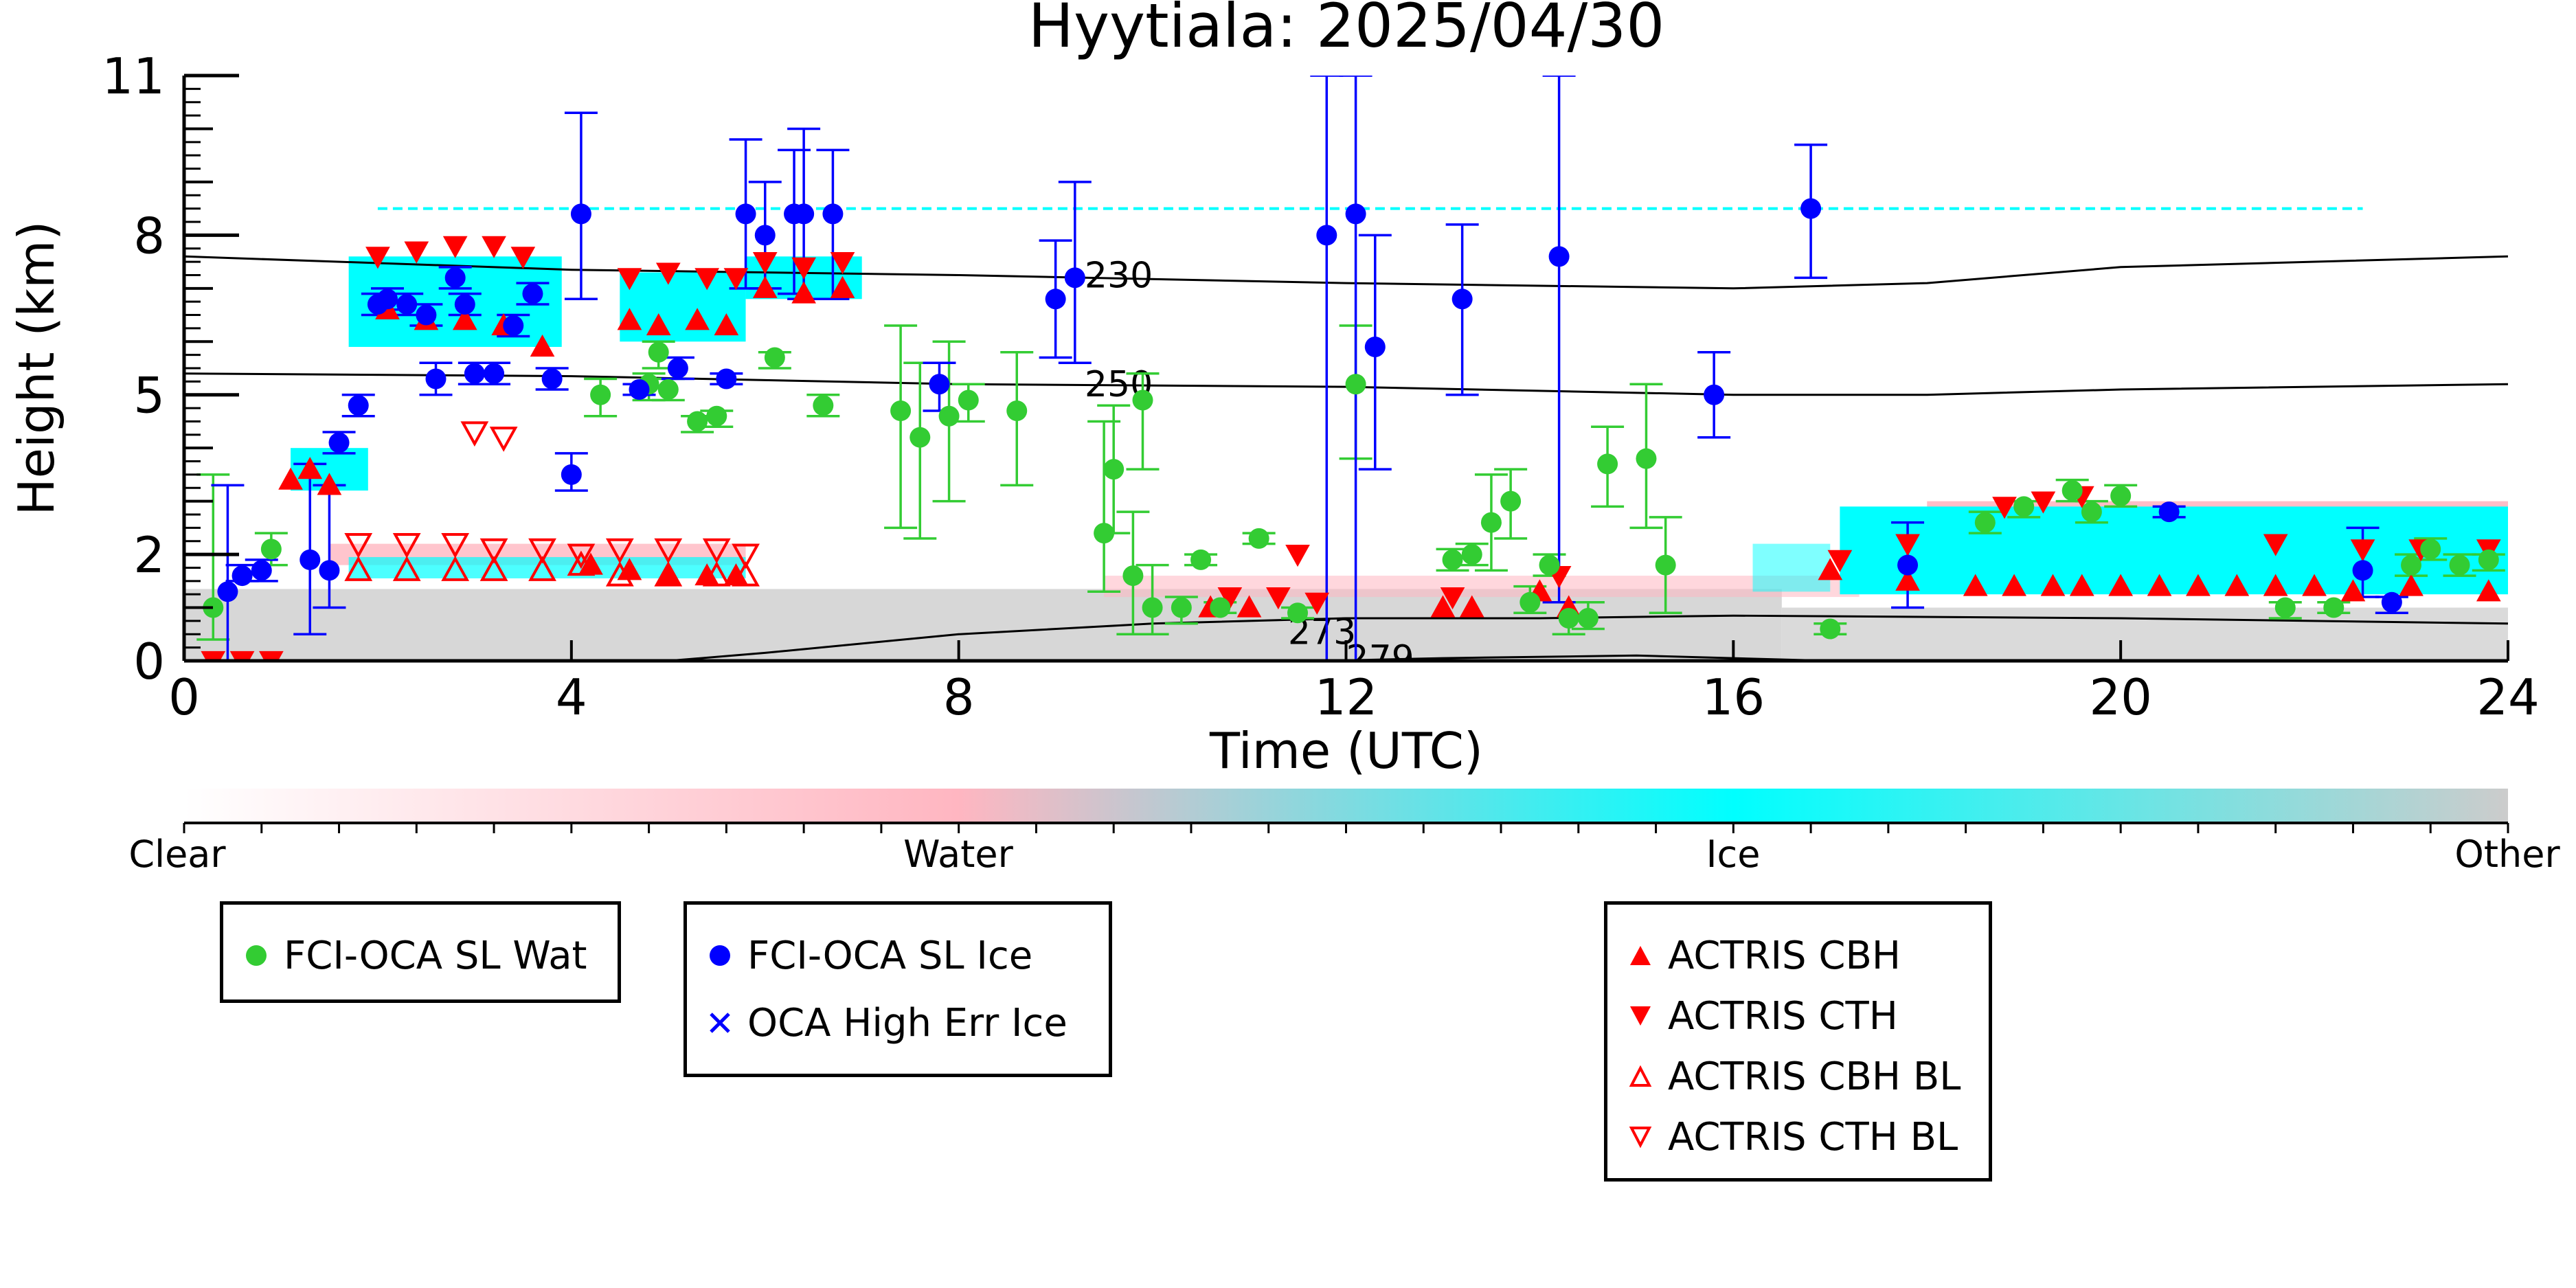  I want to click on legend-entry-actris-cth-bl: ACTRIS CTH BL, so click(1798, 1136).